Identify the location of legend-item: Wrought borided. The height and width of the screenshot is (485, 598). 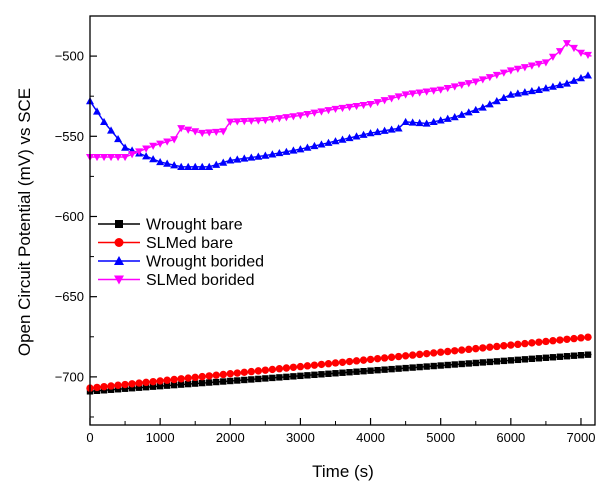
(181, 262).